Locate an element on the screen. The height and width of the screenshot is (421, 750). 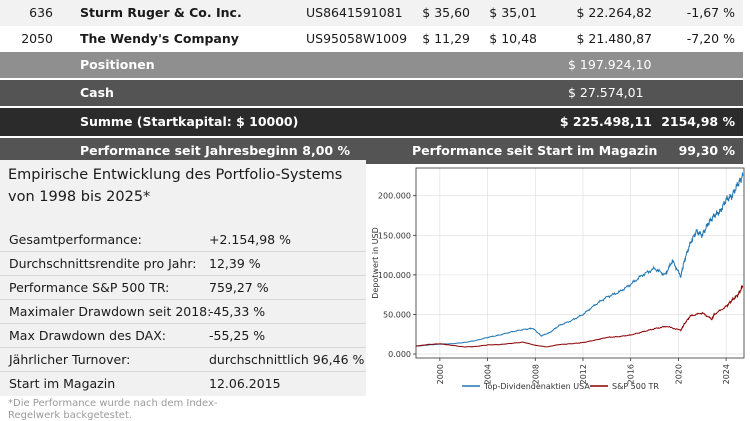
x-tick-label: 2004 is located at coordinates (488, 374).